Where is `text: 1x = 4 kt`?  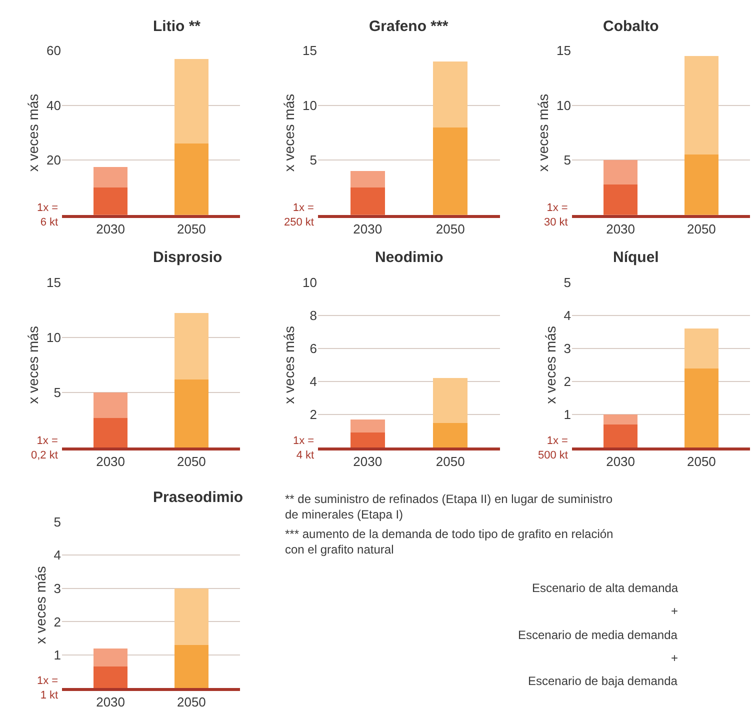
text: 1x = 4 kt is located at coordinates (303, 448).